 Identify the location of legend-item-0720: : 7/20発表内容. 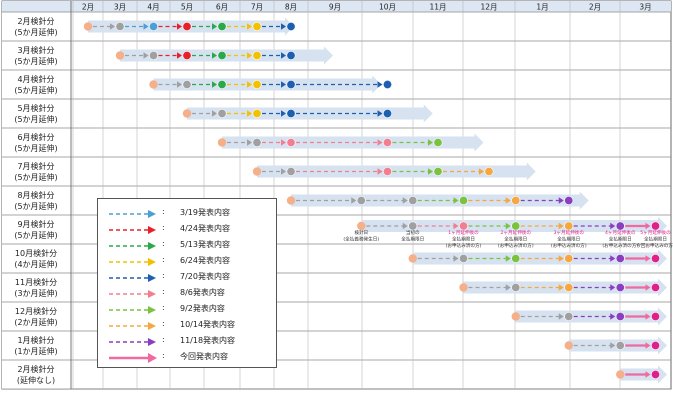
(190, 278).